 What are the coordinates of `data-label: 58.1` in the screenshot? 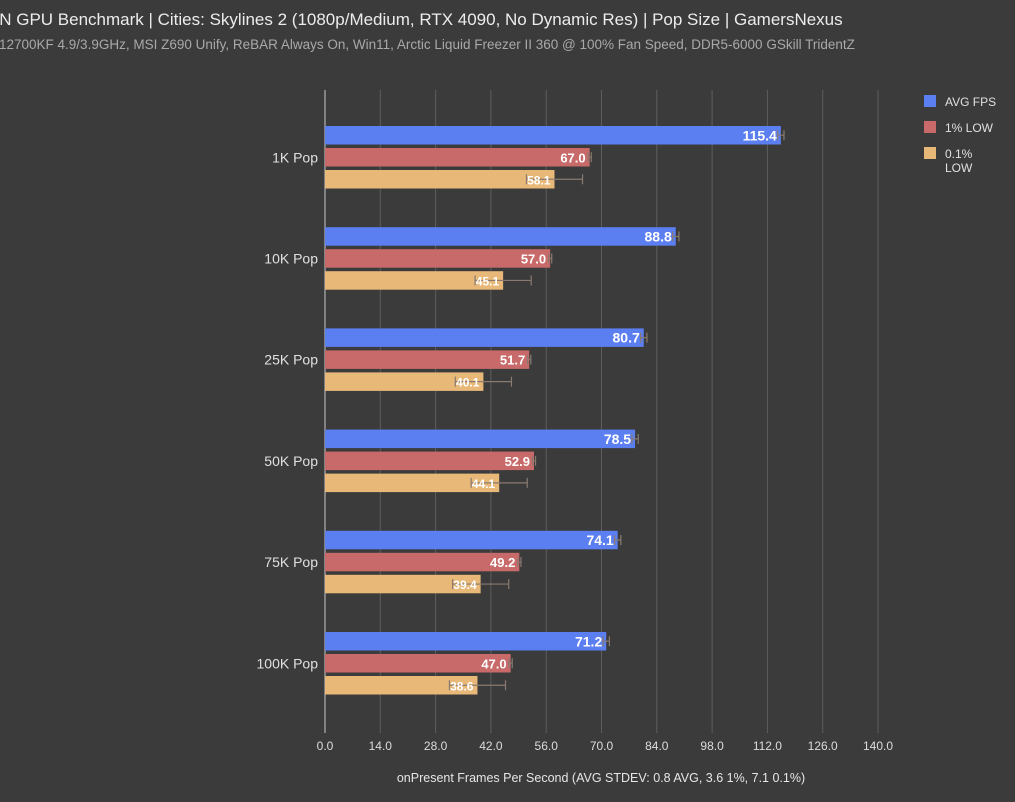 It's located at (539, 180).